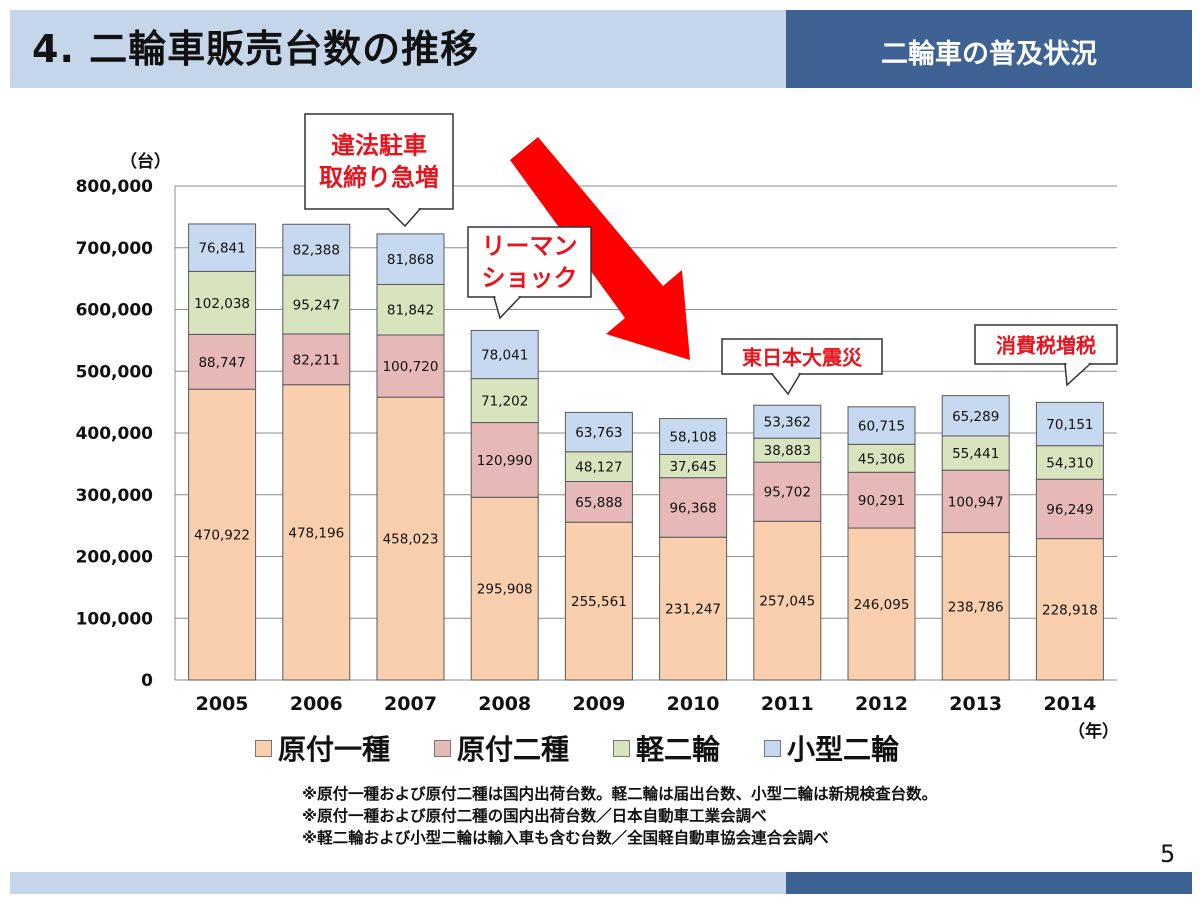 The image size is (1200, 903). I want to click on footer-bar, so click(398, 883).